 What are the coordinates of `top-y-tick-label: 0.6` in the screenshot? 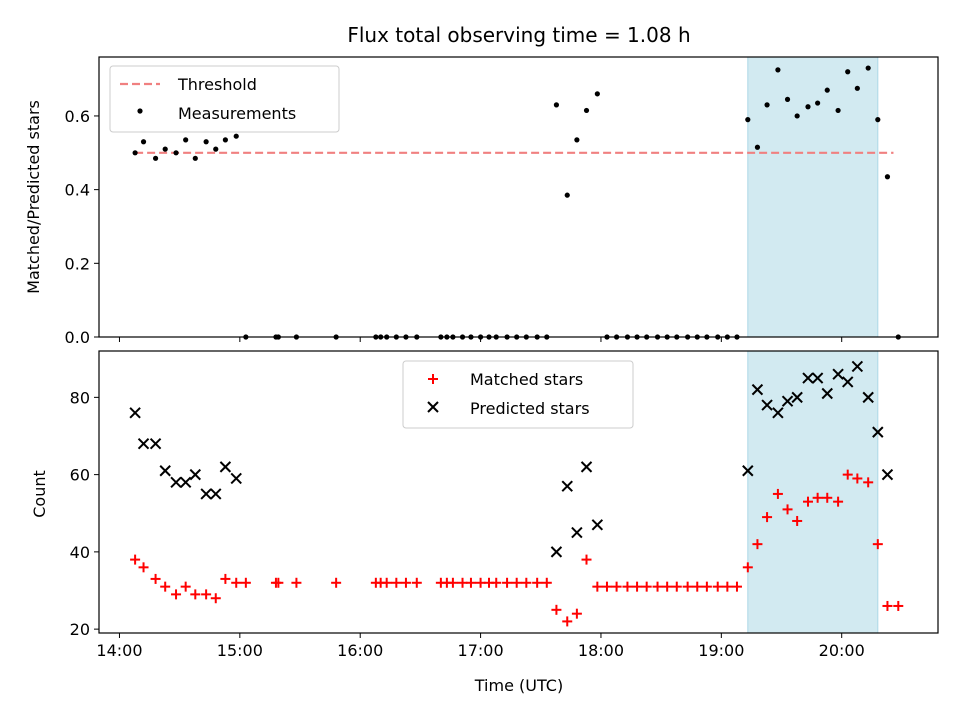 It's located at (77, 116).